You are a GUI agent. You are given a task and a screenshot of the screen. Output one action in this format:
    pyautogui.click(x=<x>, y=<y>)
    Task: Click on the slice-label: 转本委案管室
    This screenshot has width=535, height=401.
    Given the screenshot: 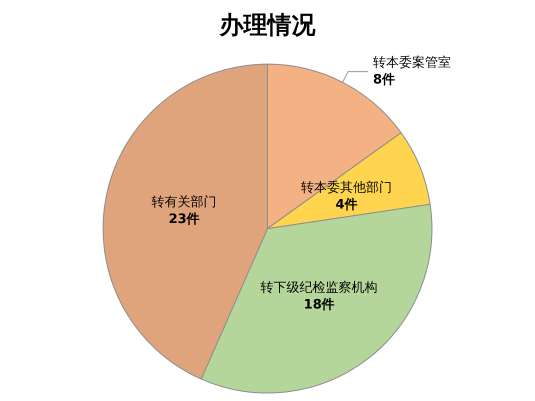 What is the action you would take?
    pyautogui.click(x=412, y=62)
    